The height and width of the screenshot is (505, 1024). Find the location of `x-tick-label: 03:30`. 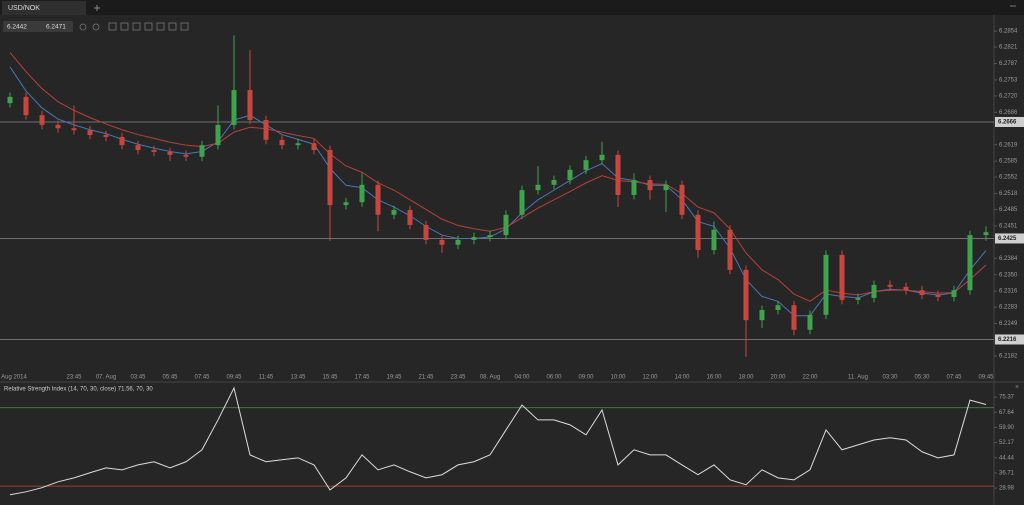

x-tick-label: 03:30 is located at coordinates (890, 378).